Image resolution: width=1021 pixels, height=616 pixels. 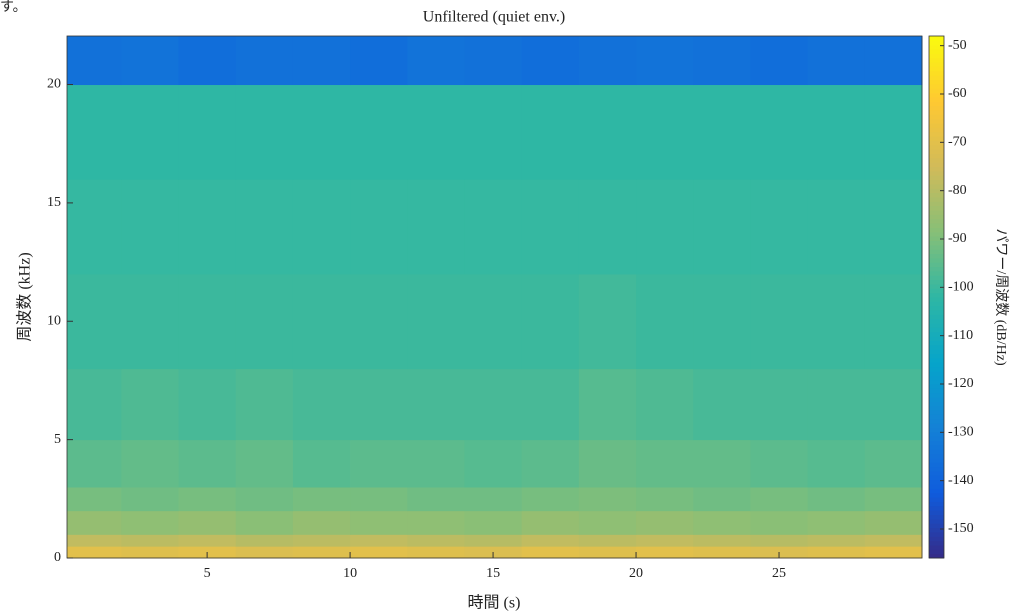 What do you see at coordinates (25, 296) in the screenshot?
I see `y-axis-label: 周波数 (kHz)` at bounding box center [25, 296].